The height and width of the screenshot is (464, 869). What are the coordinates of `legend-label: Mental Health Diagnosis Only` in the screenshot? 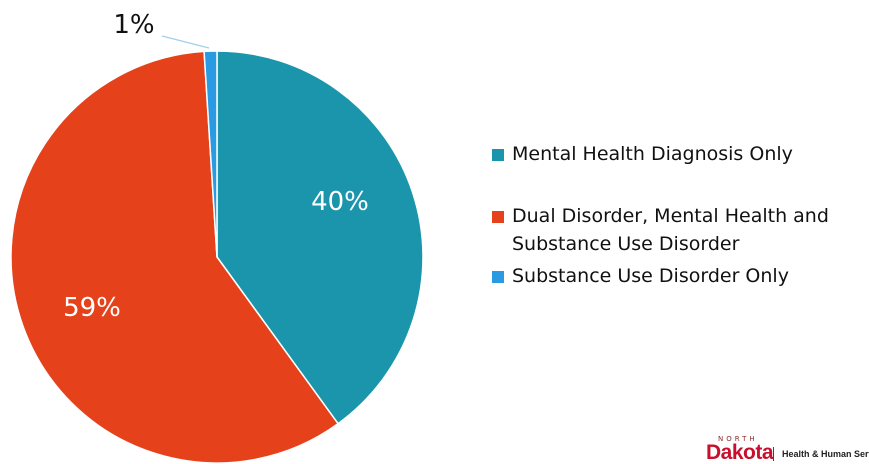 It's located at (652, 154).